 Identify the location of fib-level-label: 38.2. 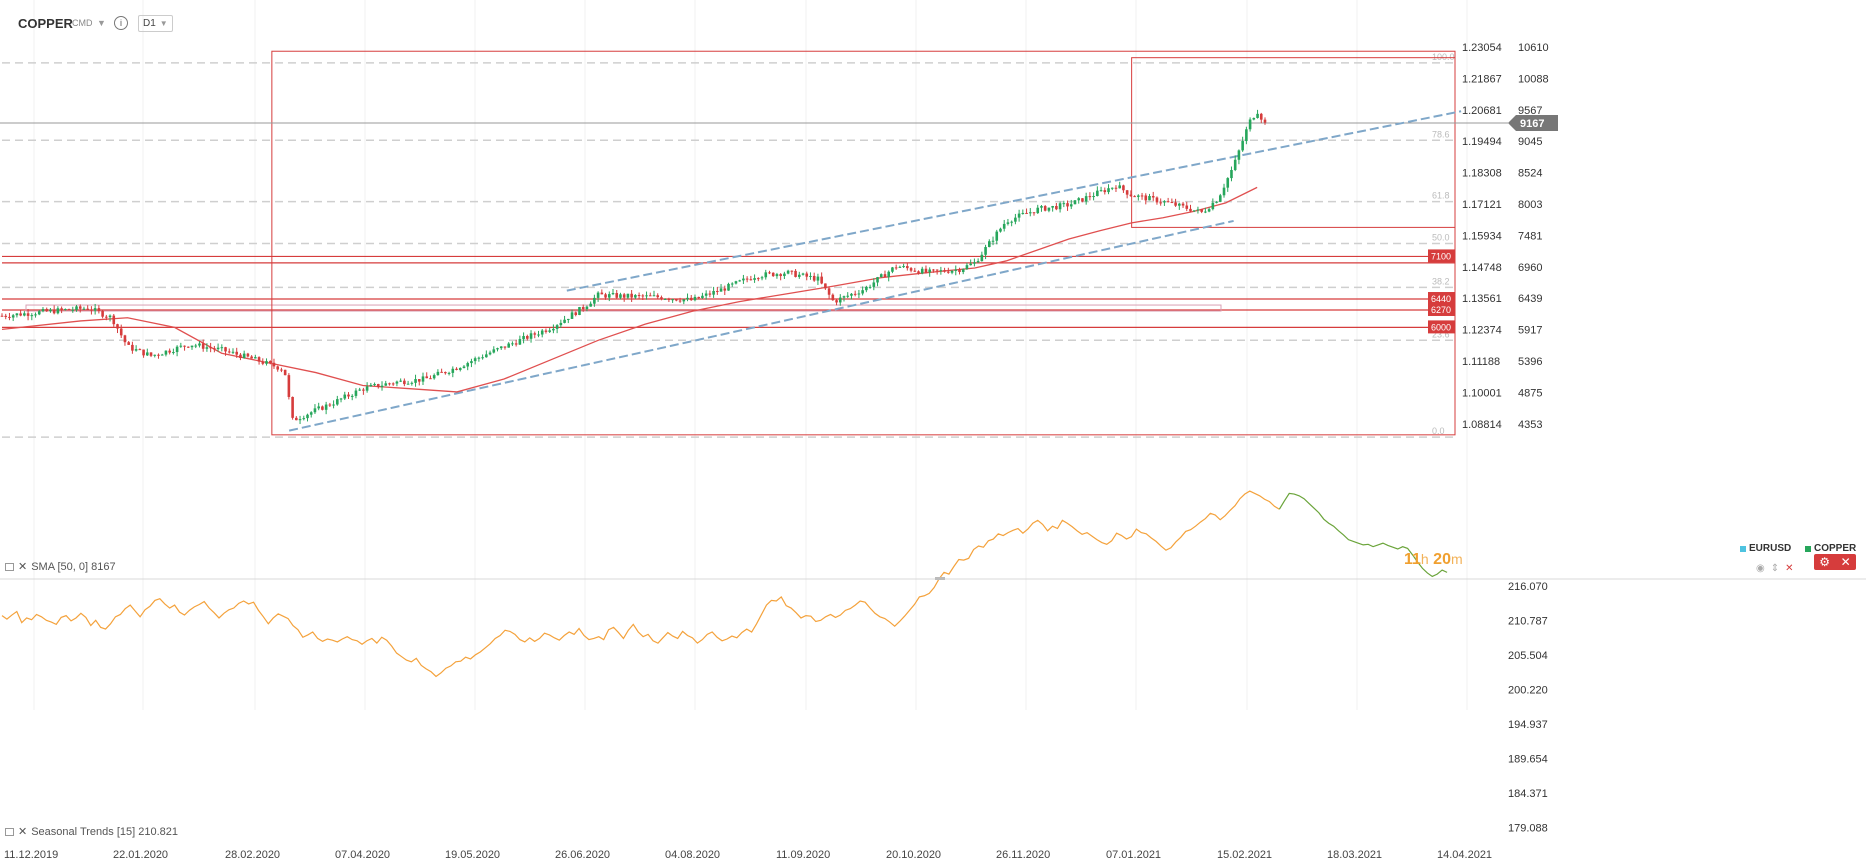
(1441, 281).